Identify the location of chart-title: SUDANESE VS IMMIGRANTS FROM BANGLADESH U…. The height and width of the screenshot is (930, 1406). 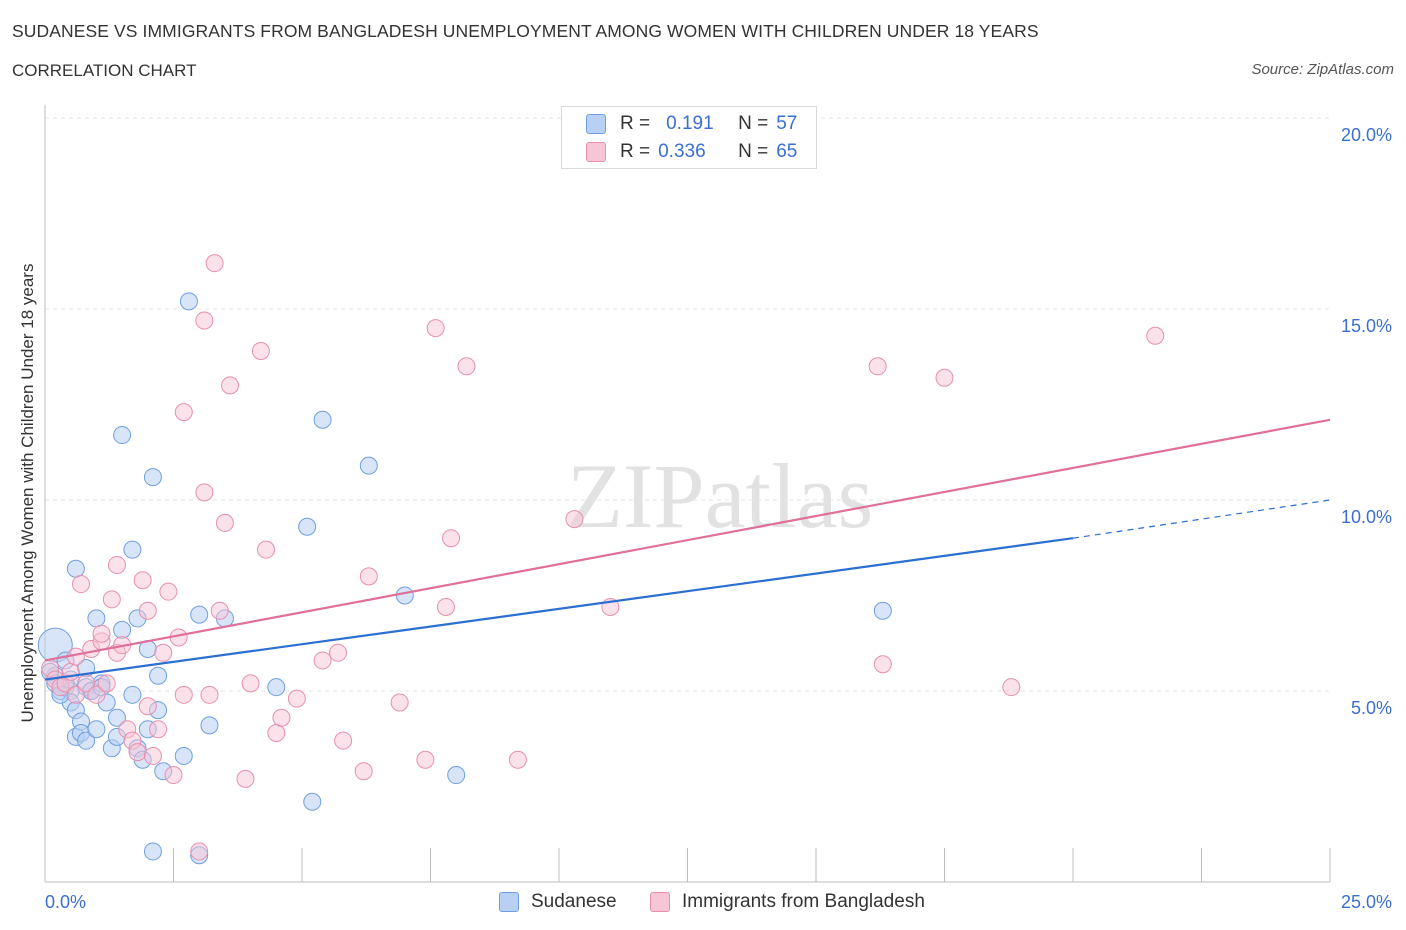
(525, 31).